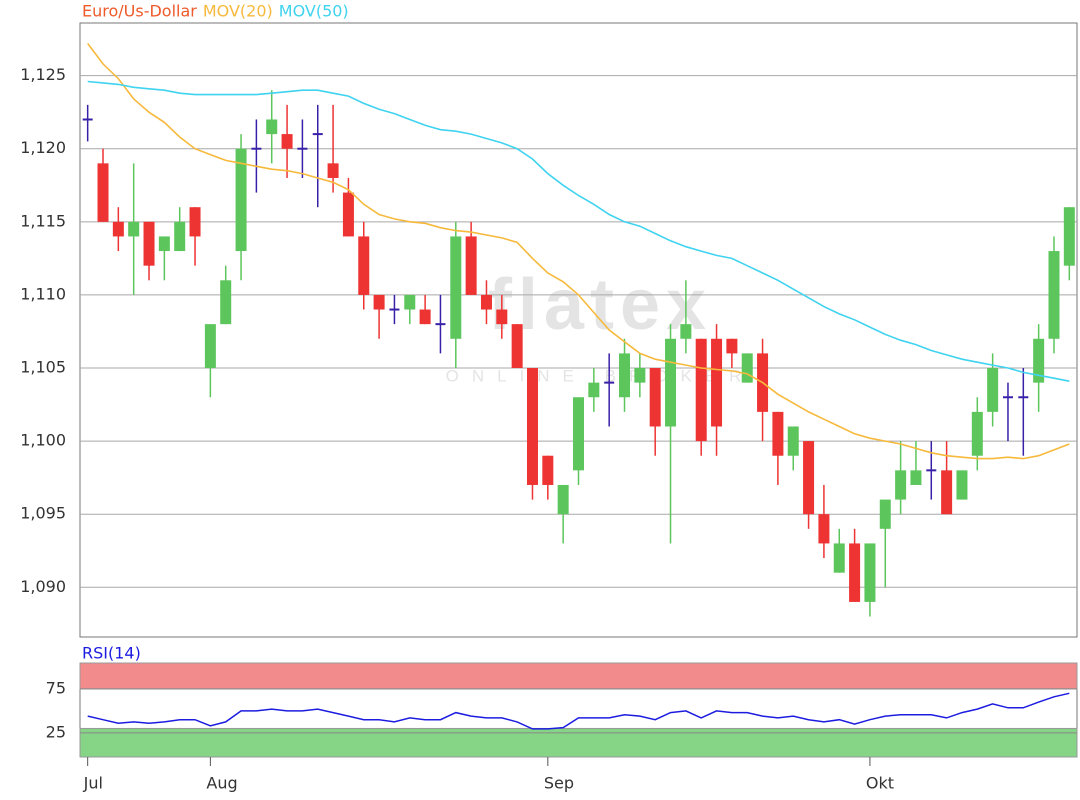 Image resolution: width=1080 pixels, height=800 pixels. I want to click on x-tick-label: Sep, so click(559, 783).